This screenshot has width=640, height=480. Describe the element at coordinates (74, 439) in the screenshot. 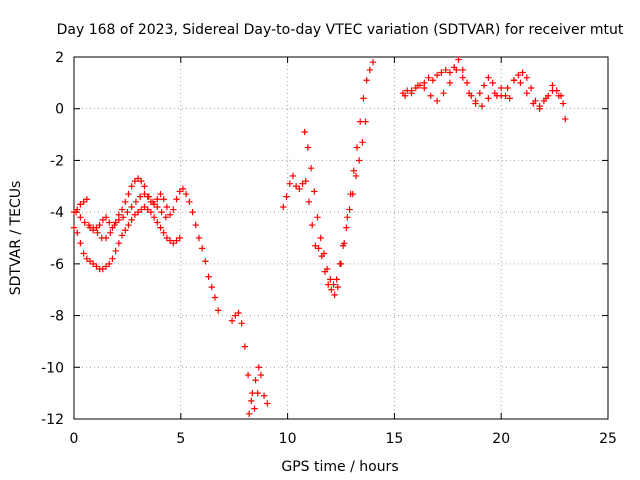

I see `x-tick-label: 0` at that location.